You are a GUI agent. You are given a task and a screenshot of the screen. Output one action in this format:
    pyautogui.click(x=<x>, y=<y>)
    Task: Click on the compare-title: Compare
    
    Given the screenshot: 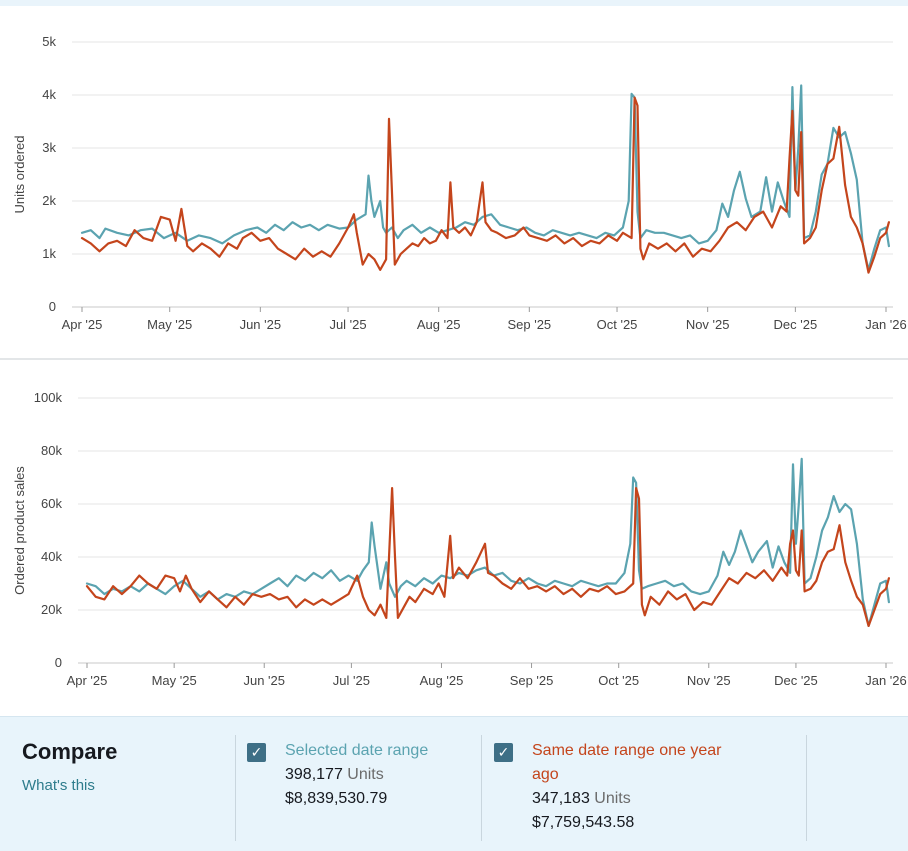 What is the action you would take?
    pyautogui.click(x=70, y=751)
    